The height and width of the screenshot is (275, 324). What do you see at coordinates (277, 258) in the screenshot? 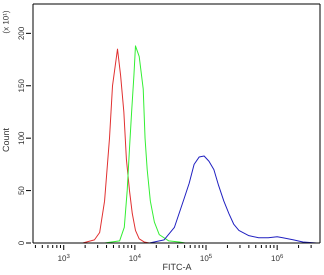
I see `x-tick-label: 10$^{6}$` at bounding box center [277, 258].